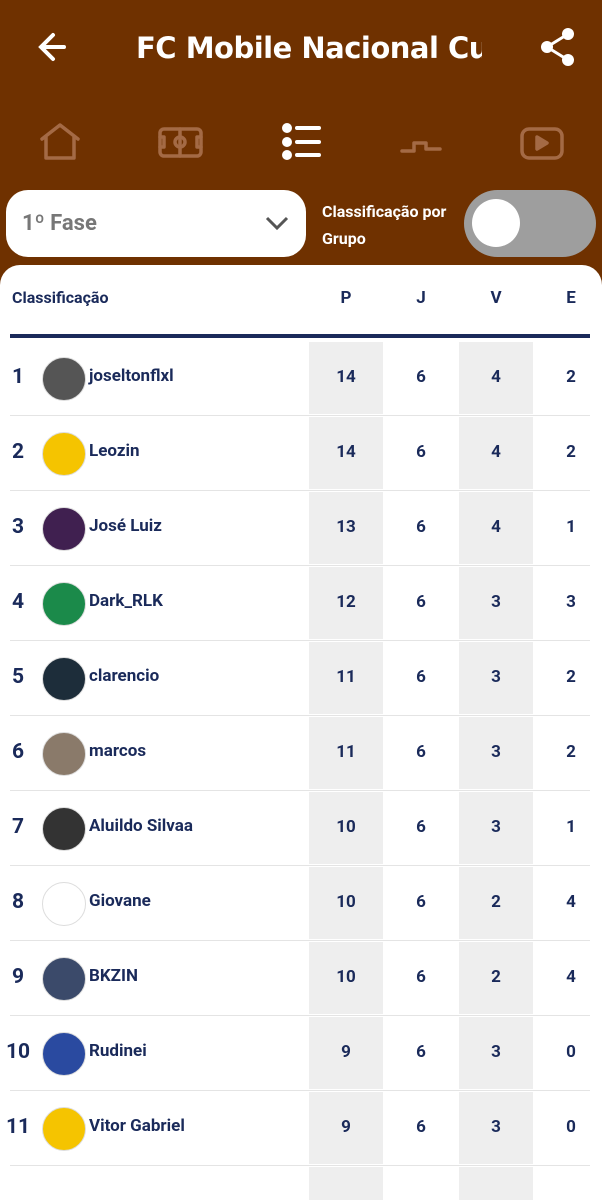 The height and width of the screenshot is (1200, 602). What do you see at coordinates (18, 977) in the screenshot?
I see `rank: 9` at bounding box center [18, 977].